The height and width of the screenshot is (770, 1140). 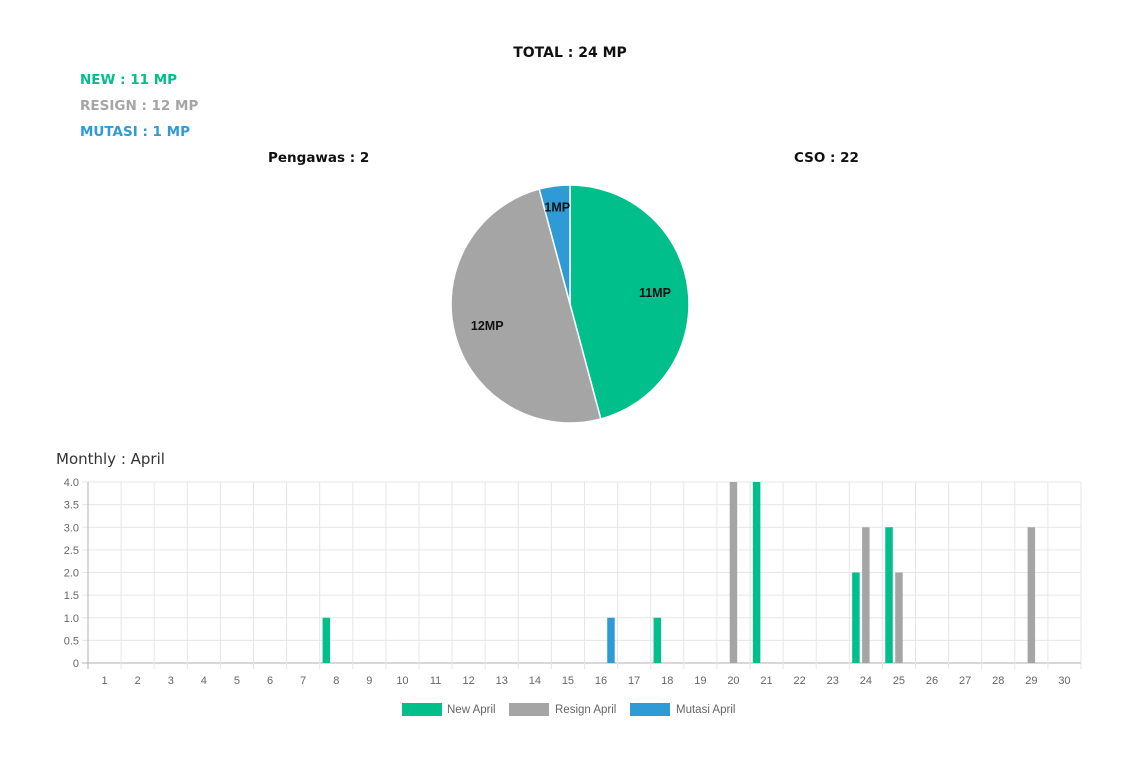 I want to click on pie-chart: 11MP 12MP 1MP, so click(x=570, y=304).